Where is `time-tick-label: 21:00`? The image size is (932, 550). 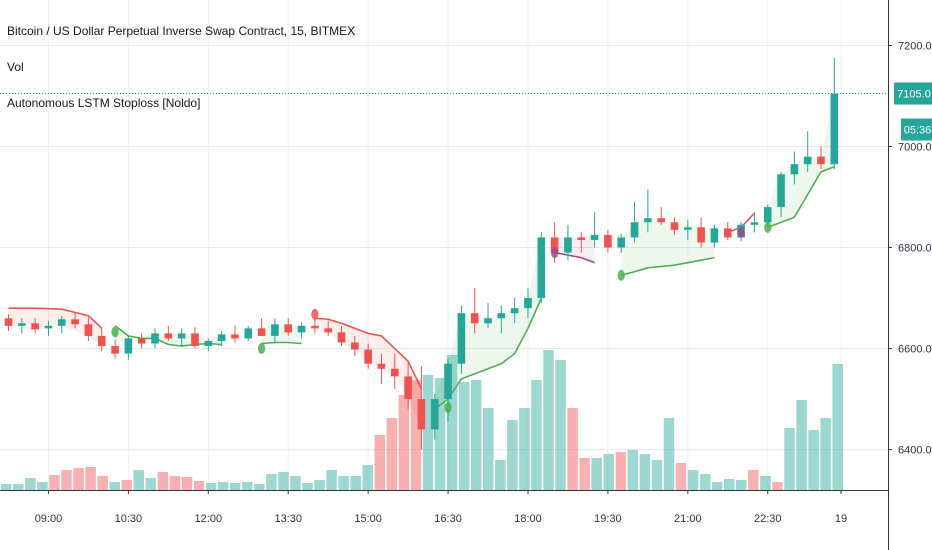 time-tick-label: 21:00 is located at coordinates (688, 519).